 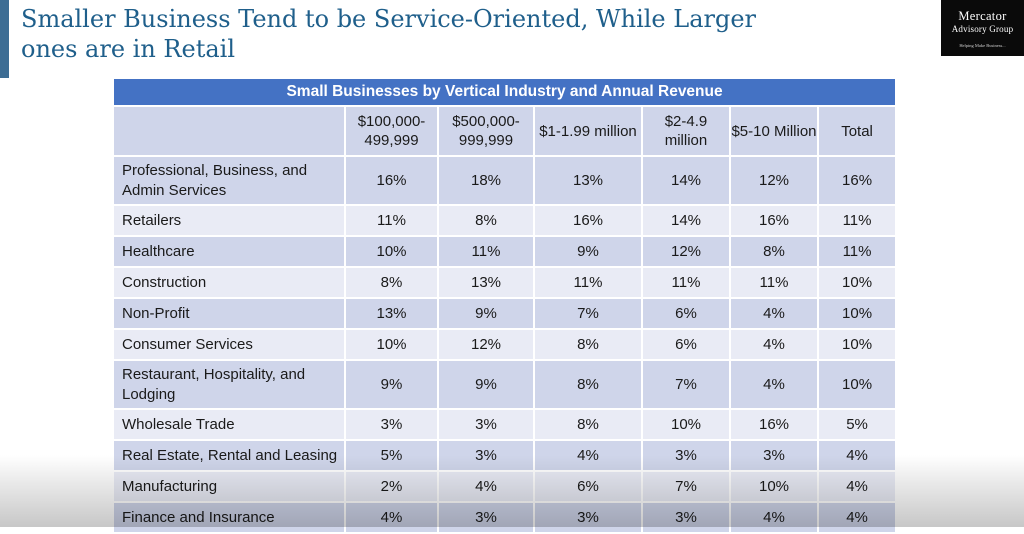 What do you see at coordinates (392, 487) in the screenshot?
I see `table-cell: 2%` at bounding box center [392, 487].